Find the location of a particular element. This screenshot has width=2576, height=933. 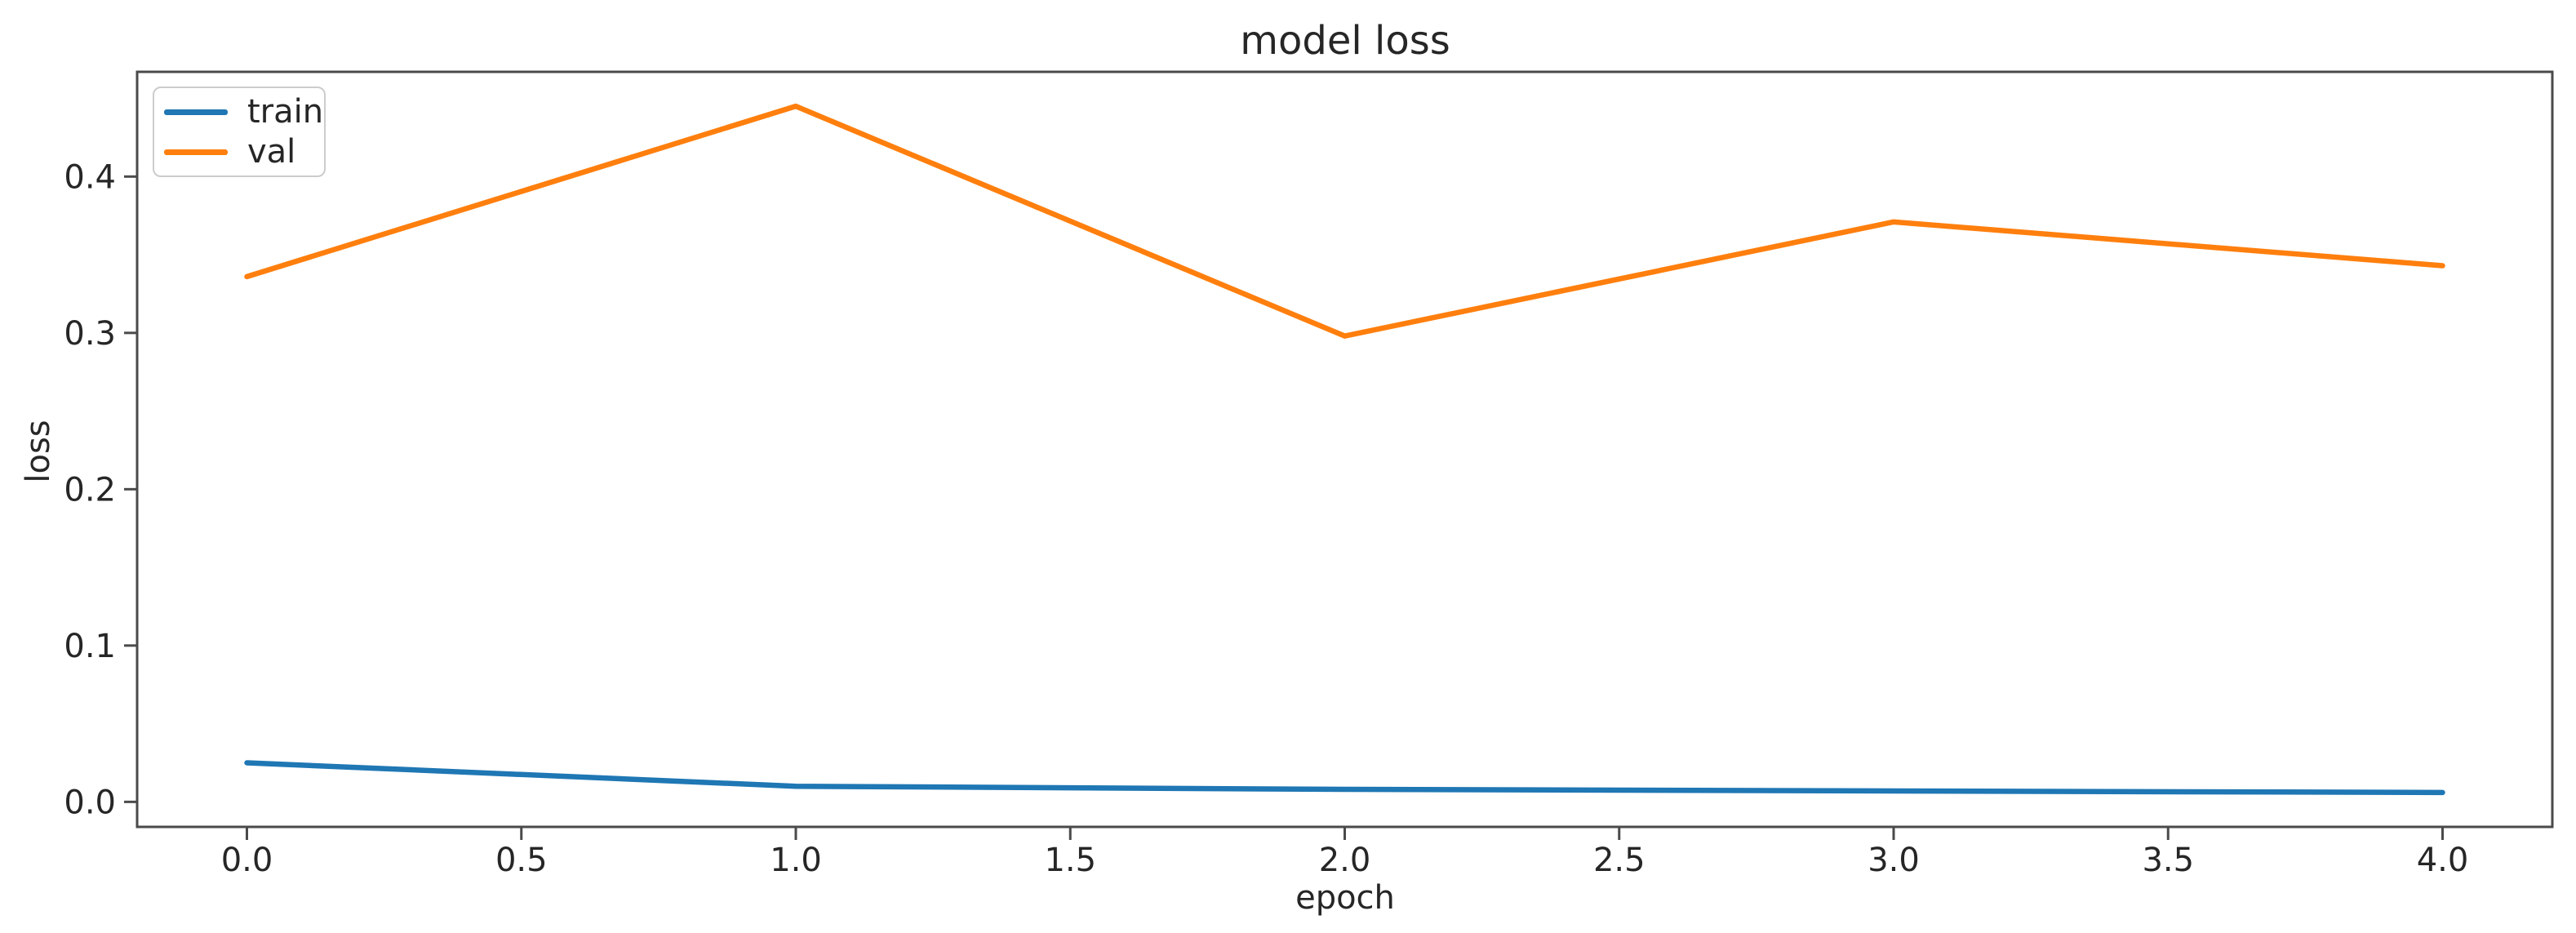

x-tick-label: 1.0 is located at coordinates (796, 860).